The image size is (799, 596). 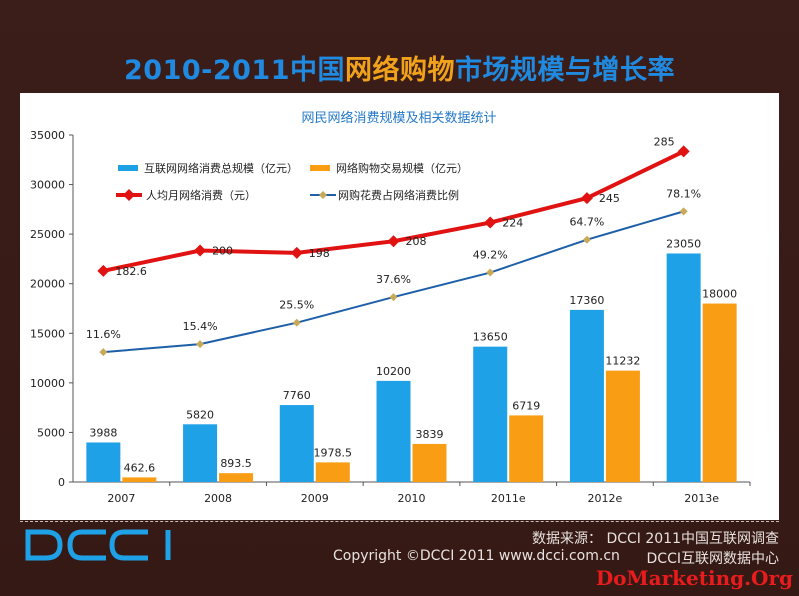 I want to click on bar-shopping-label: 18000, so click(x=719, y=294).